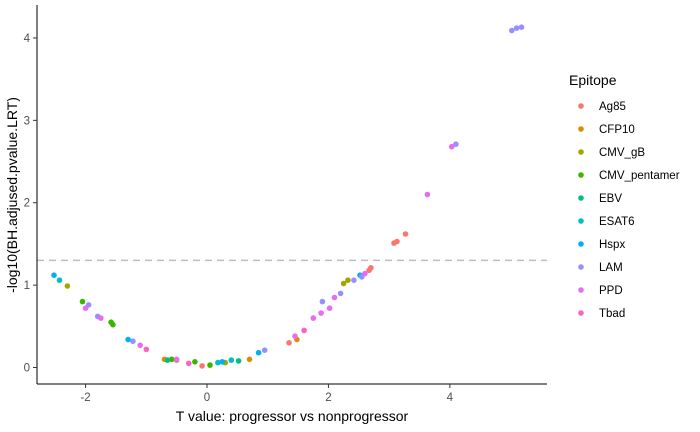 The width and height of the screenshot is (700, 432). I want to click on legend-title: Epitope, so click(593, 80).